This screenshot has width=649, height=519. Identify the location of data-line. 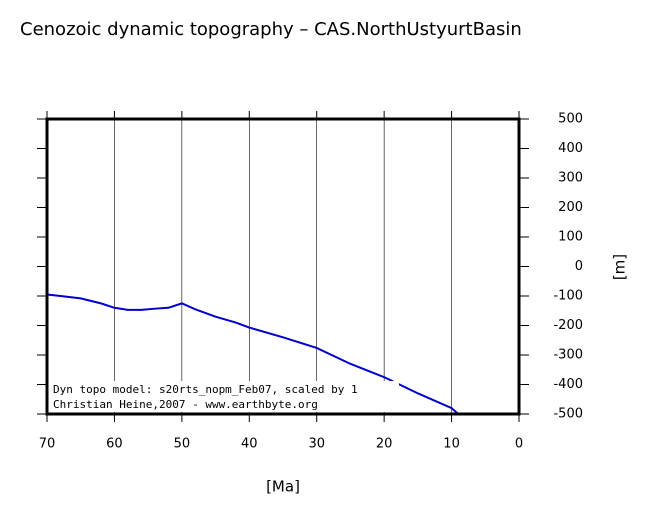
(252, 354).